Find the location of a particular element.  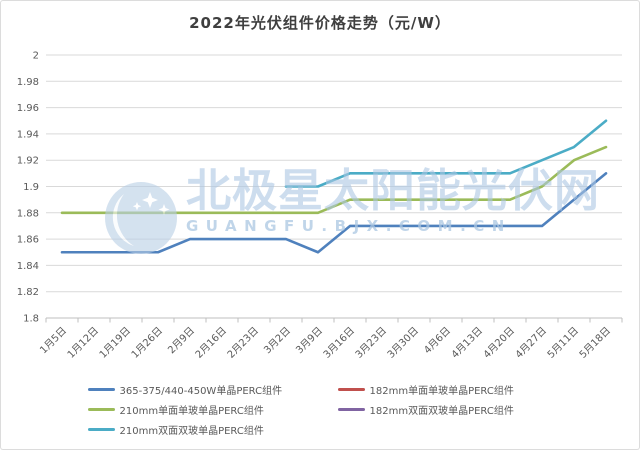

x-axis-tick-label: 3月30日 is located at coordinates (403, 343).